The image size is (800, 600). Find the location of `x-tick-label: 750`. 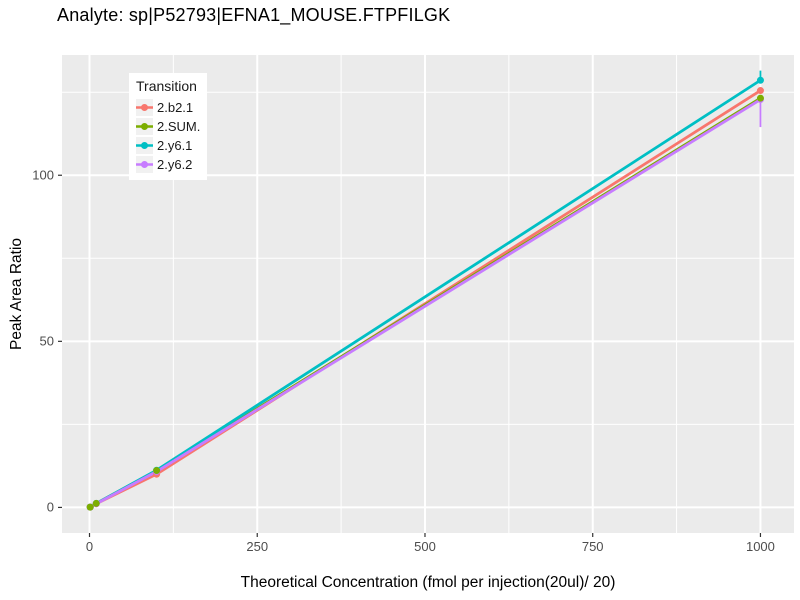

x-tick-label: 750 is located at coordinates (592, 546).